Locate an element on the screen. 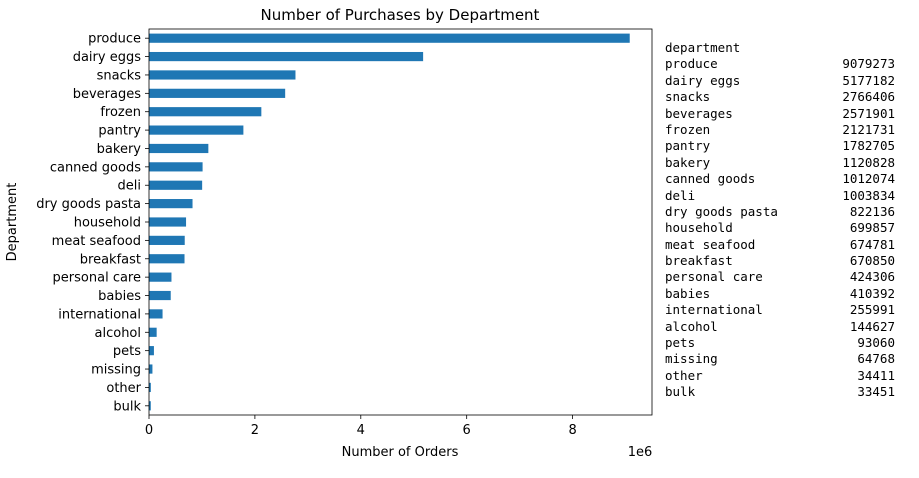  x-tick-label: 4 is located at coordinates (361, 430).